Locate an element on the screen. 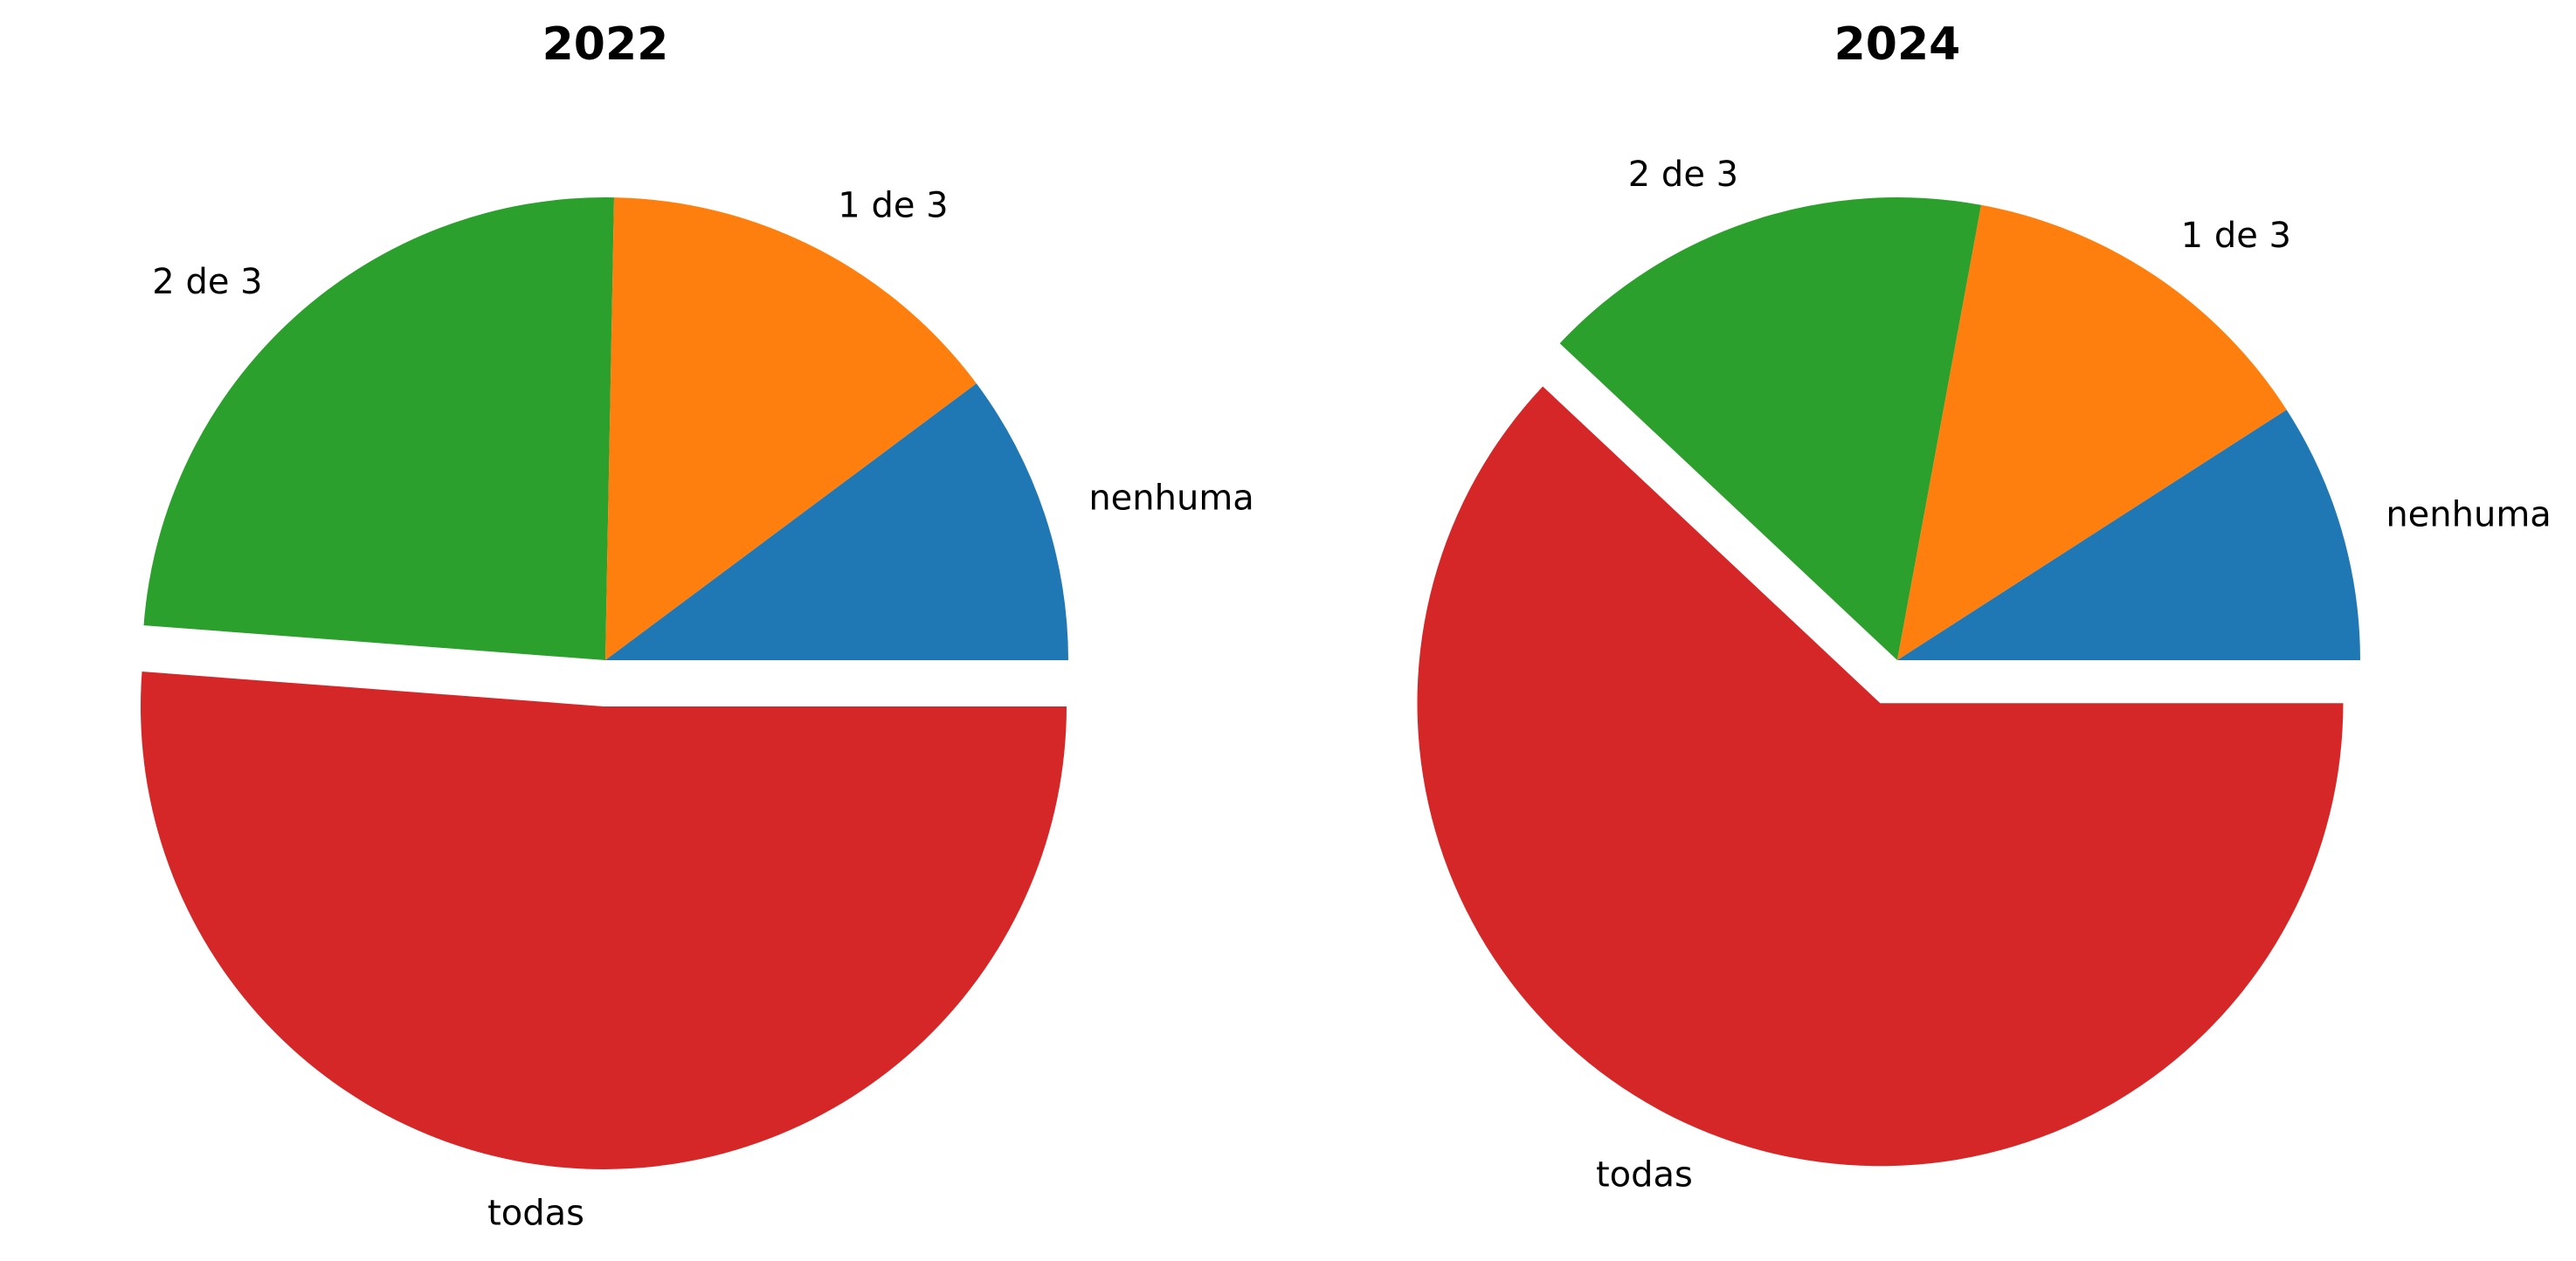 The width and height of the screenshot is (2576, 1261). chart-title-2022: 2022 is located at coordinates (605, 44).